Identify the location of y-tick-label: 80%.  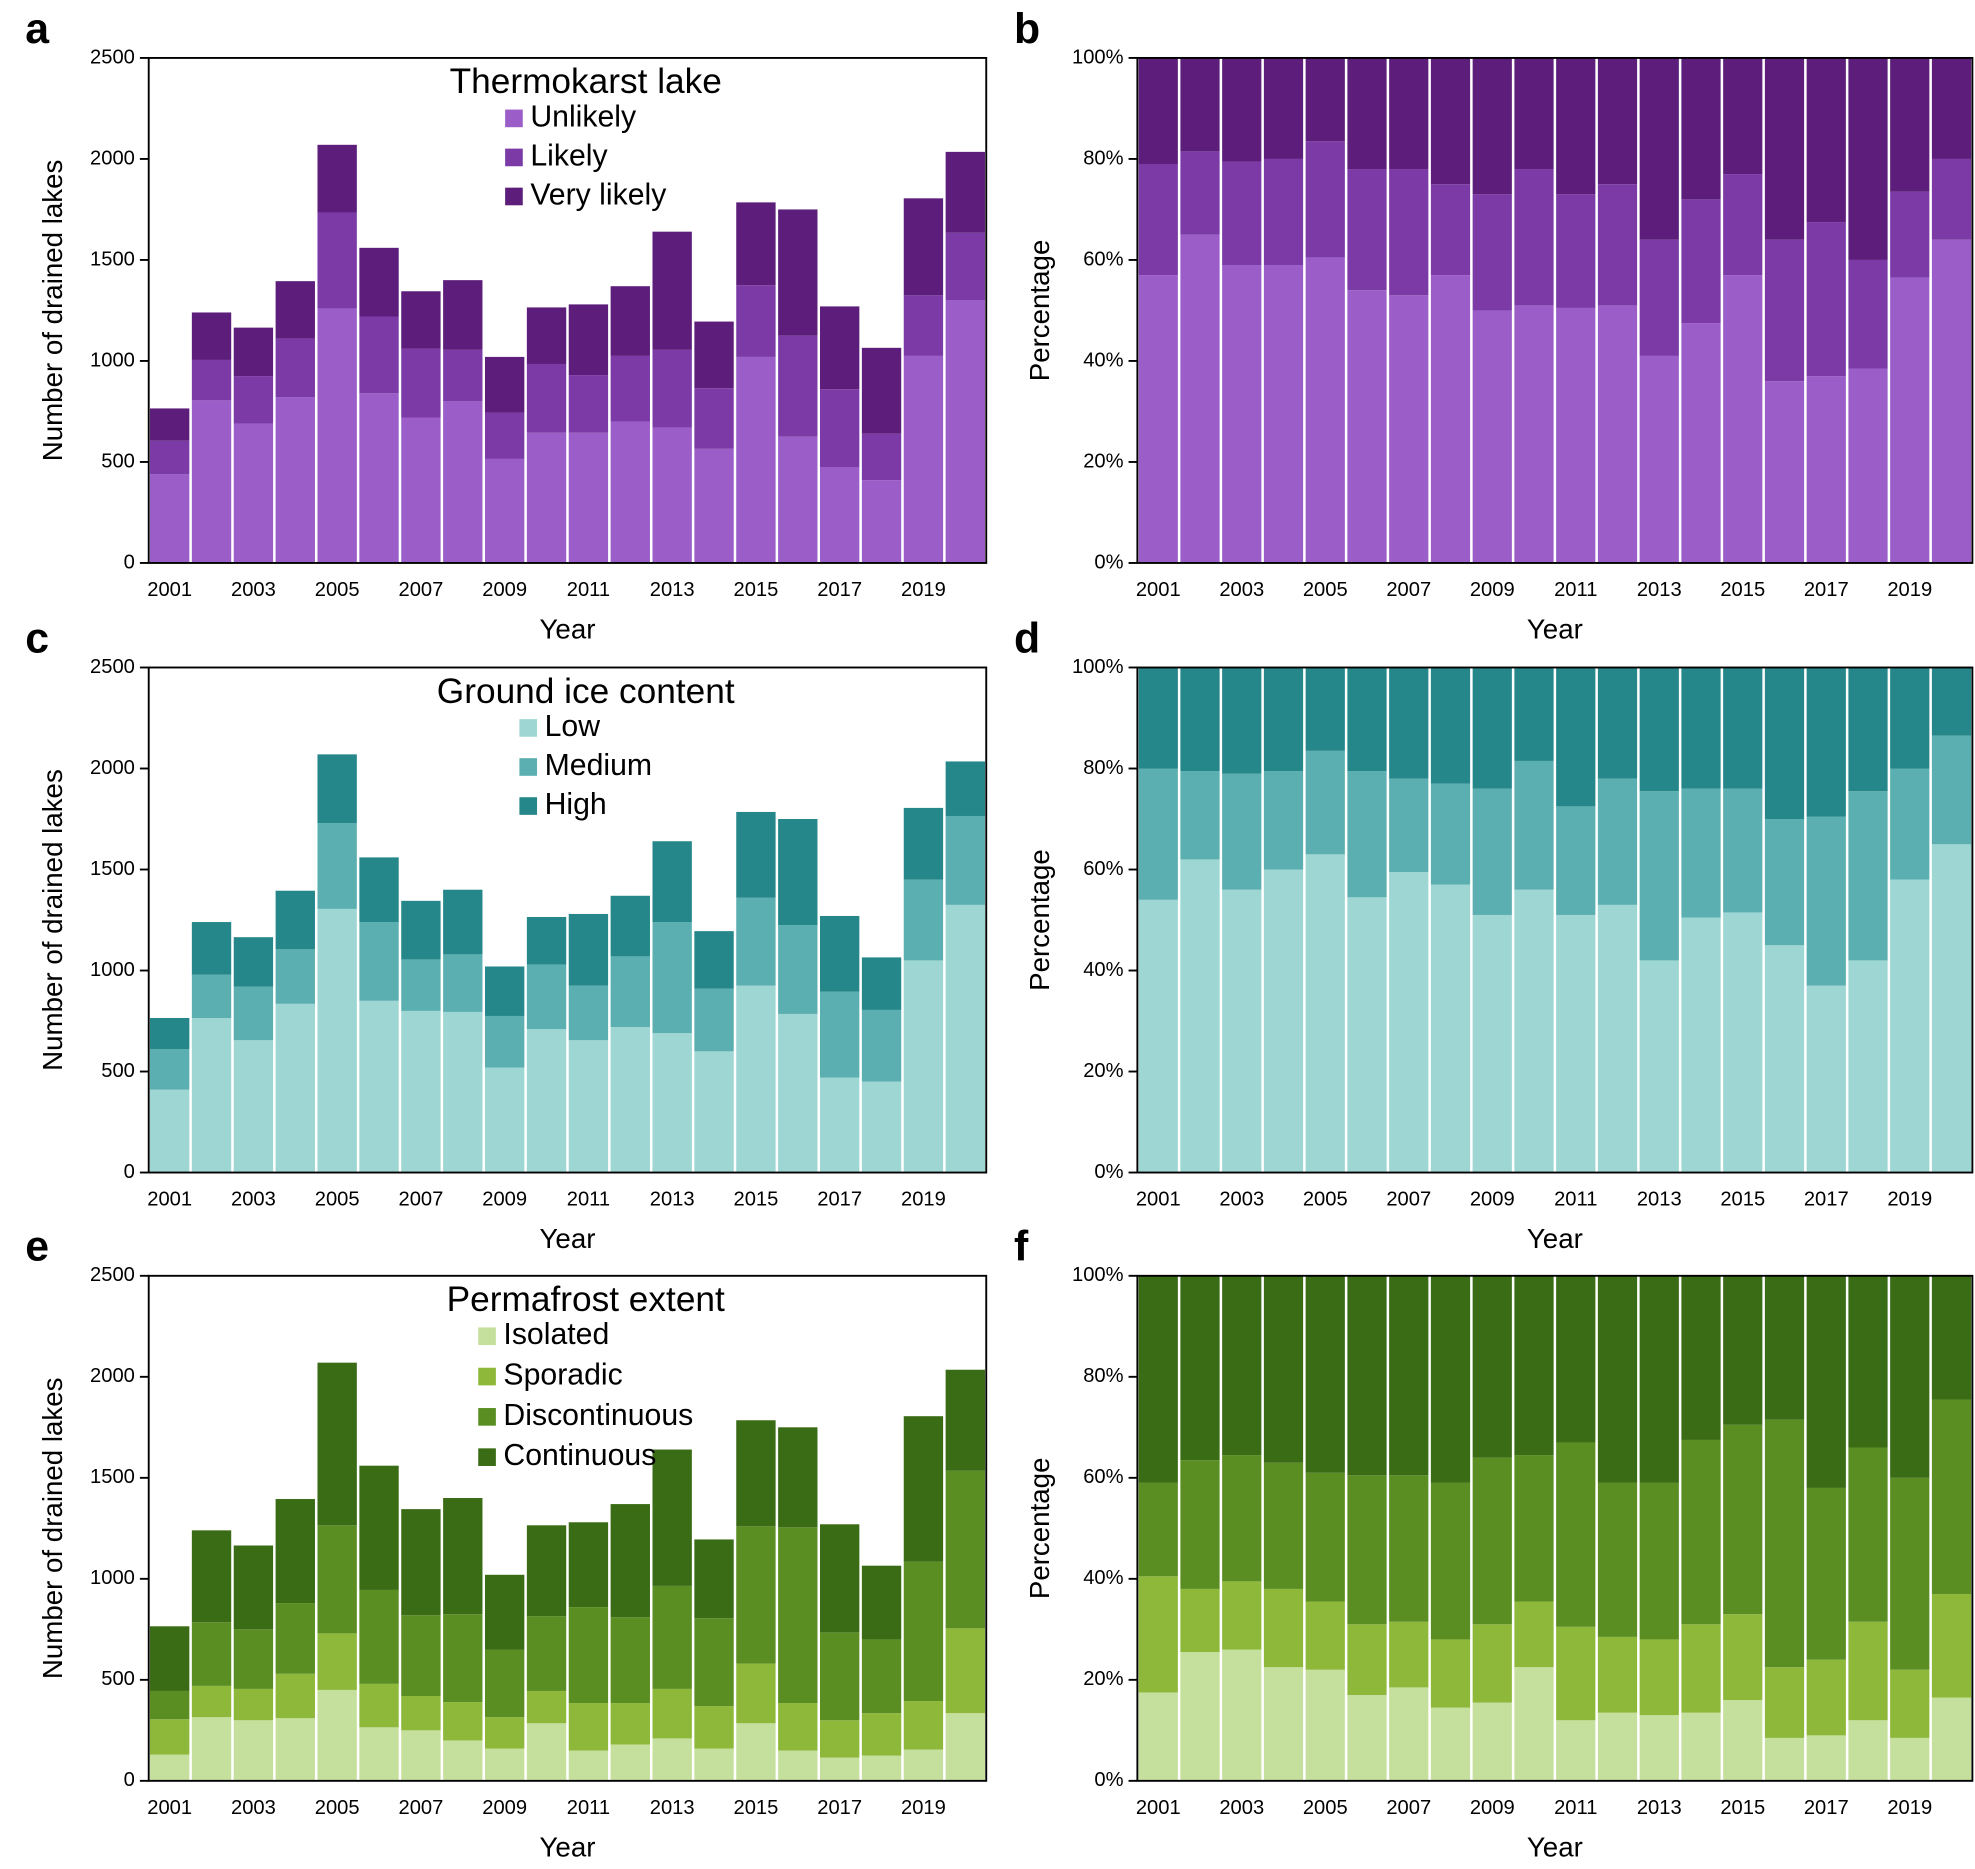
(1103, 1376).